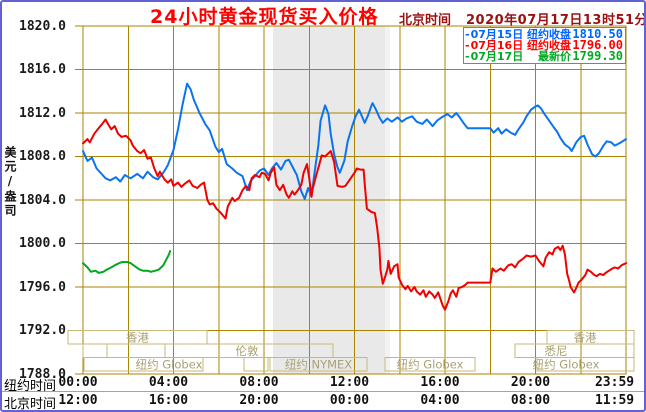 This screenshot has width=646, height=412. What do you see at coordinates (323, 384) in the screenshot?
I see `time-axis-row: 纽约时间 00:00 04:00 08:00 12:00 16:00 20:00 23:59` at bounding box center [323, 384].